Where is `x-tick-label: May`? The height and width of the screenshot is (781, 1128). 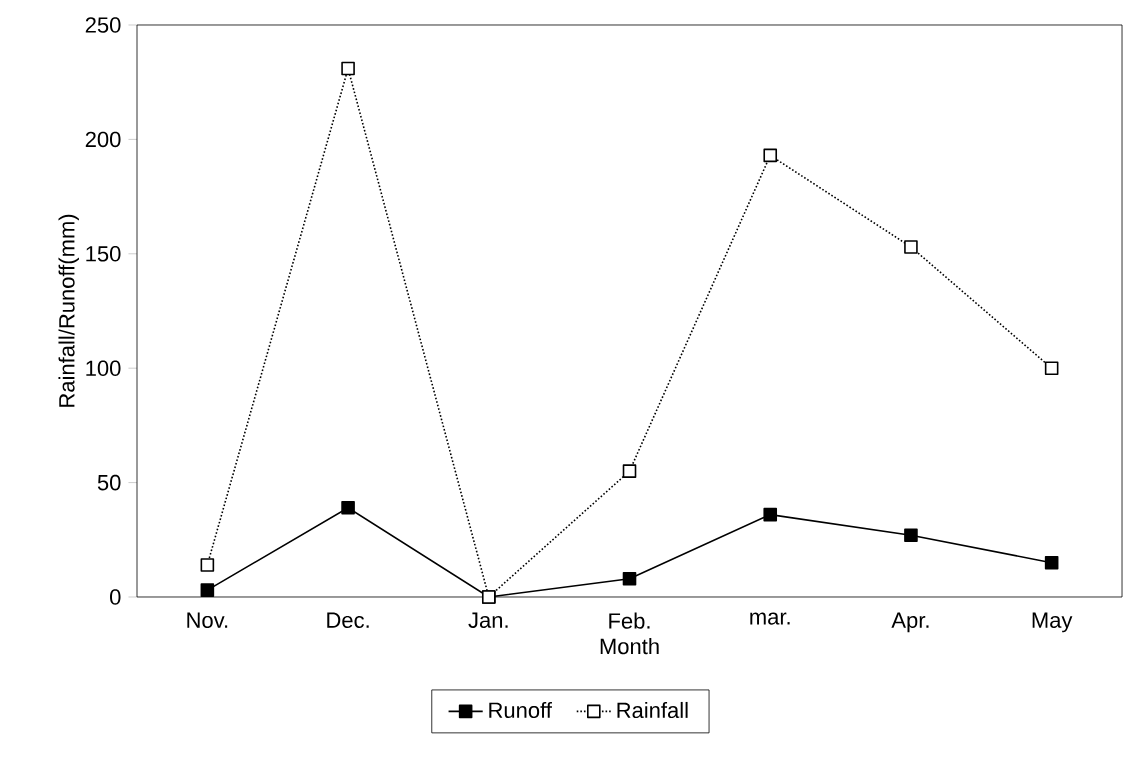
x-tick-label: May is located at coordinates (1052, 622).